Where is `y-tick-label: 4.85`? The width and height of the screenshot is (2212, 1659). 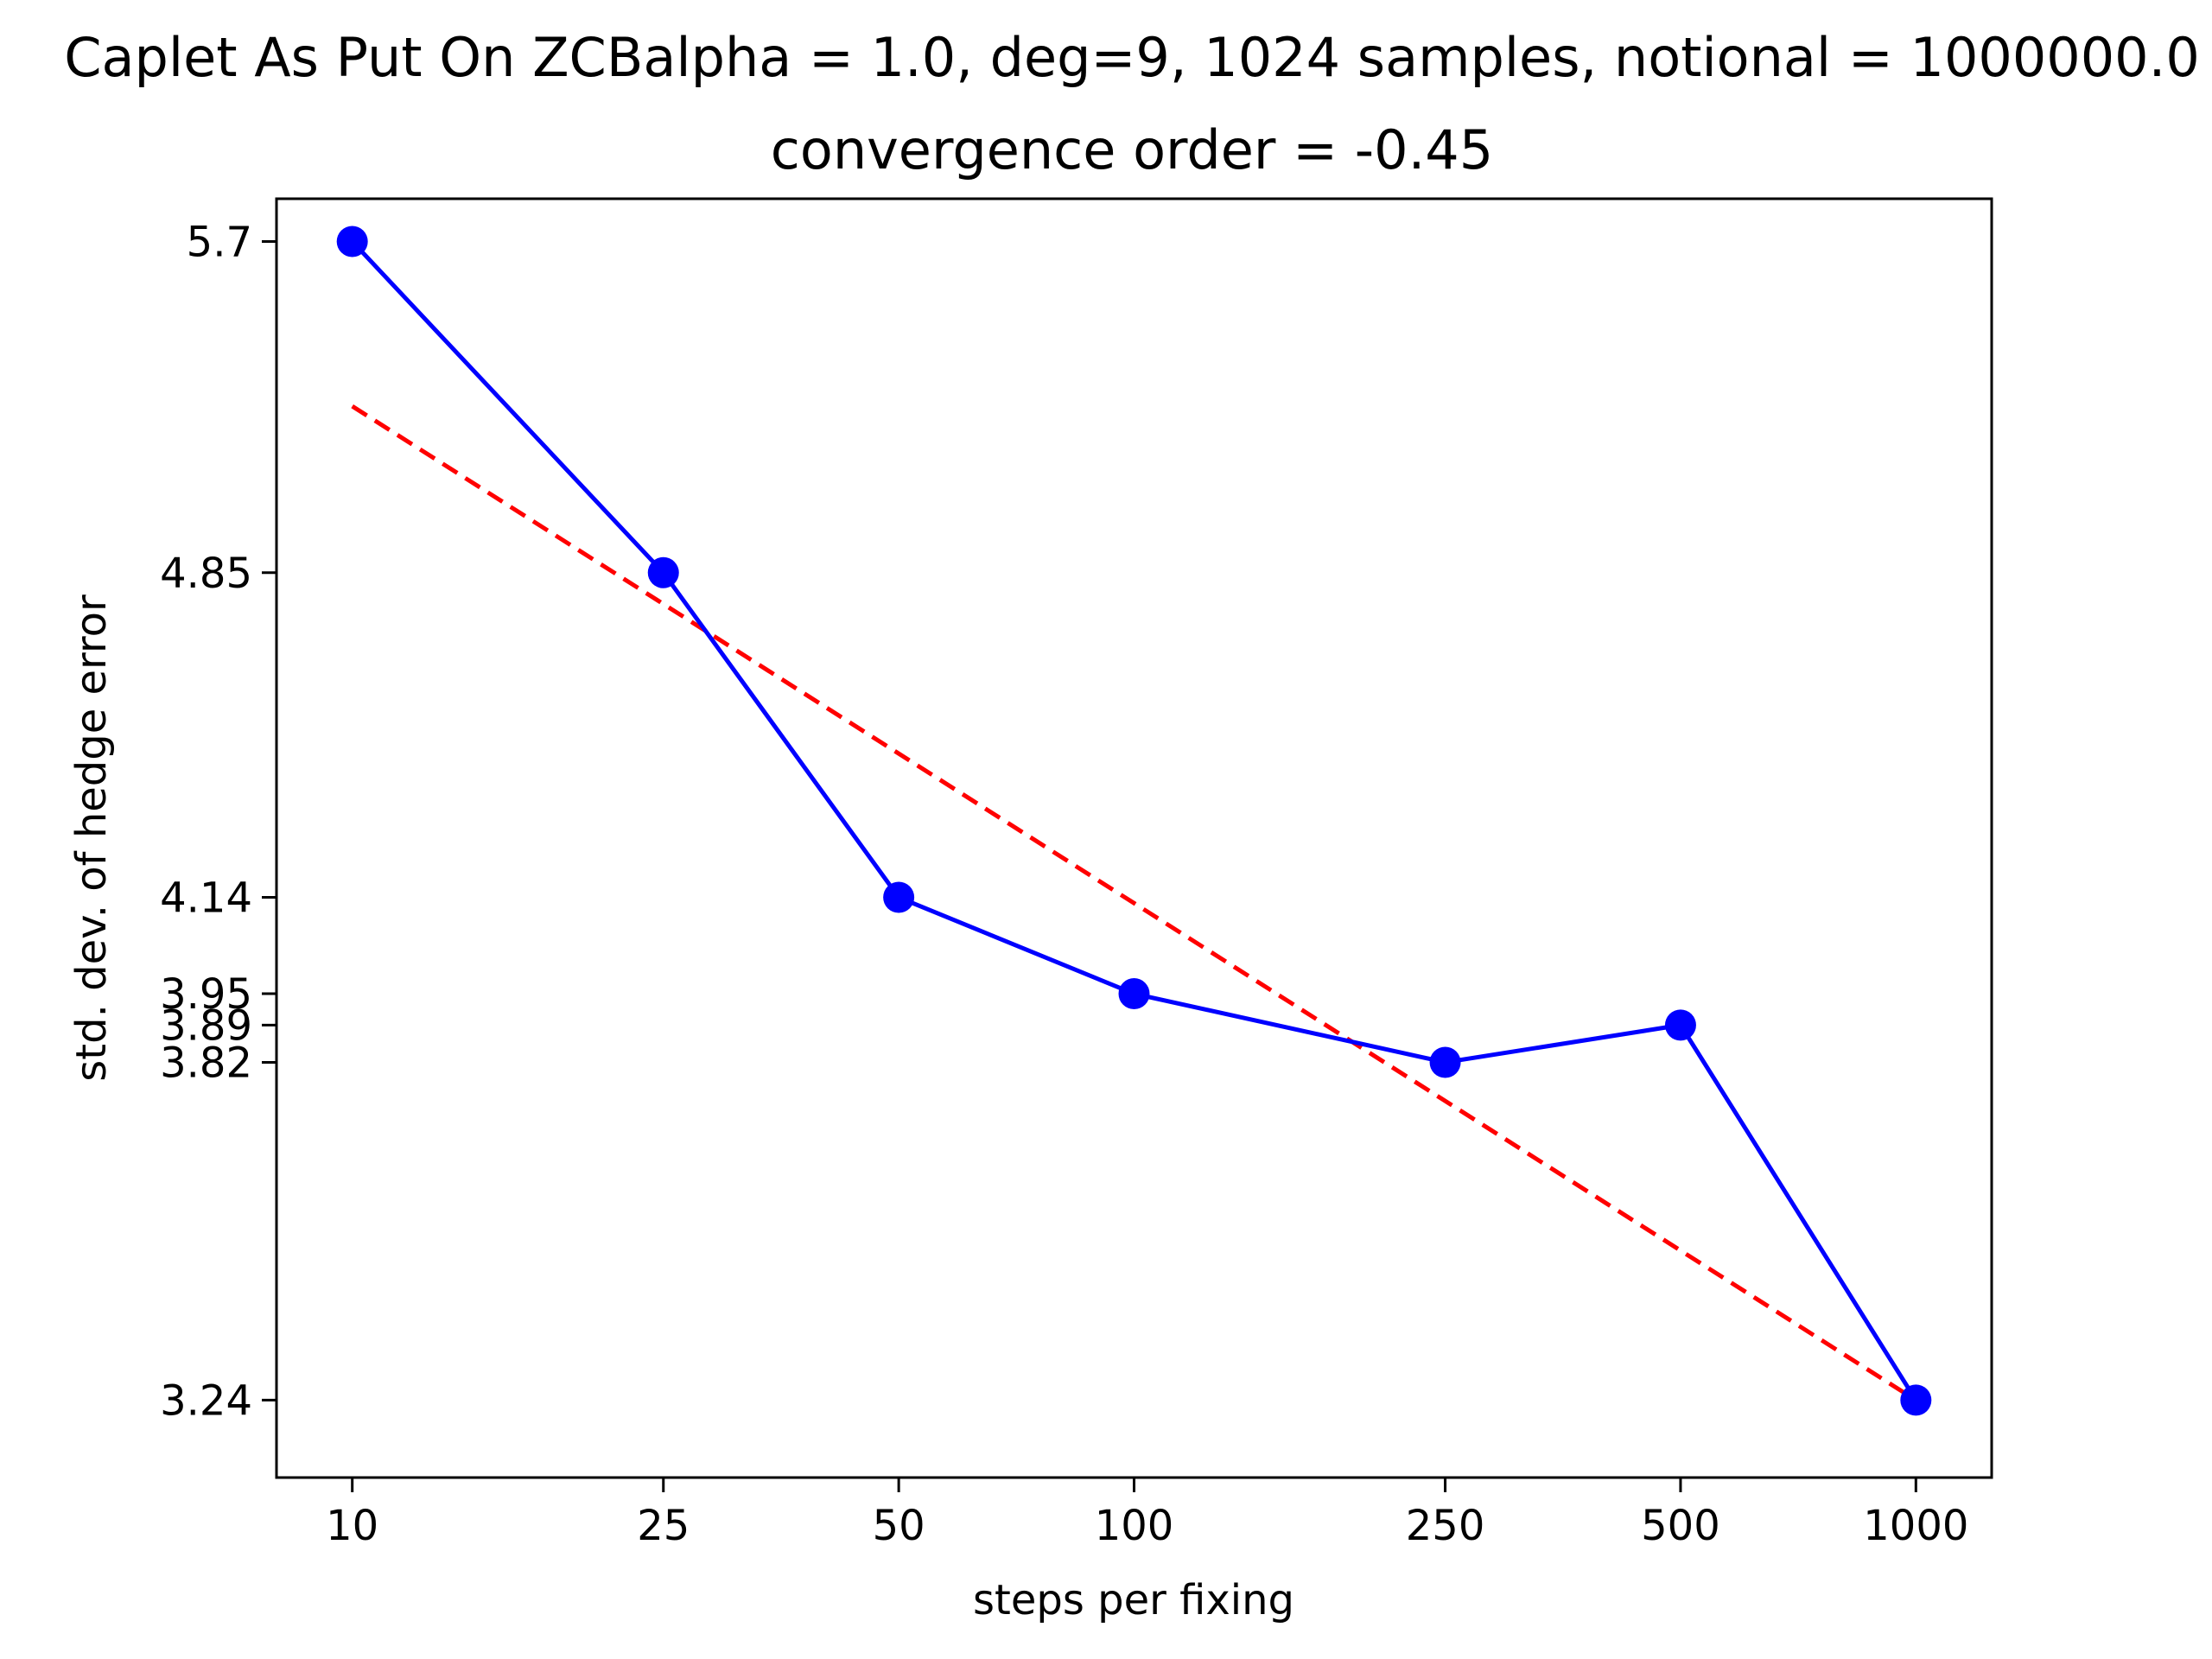 y-tick-label: 4.85 is located at coordinates (206, 574).